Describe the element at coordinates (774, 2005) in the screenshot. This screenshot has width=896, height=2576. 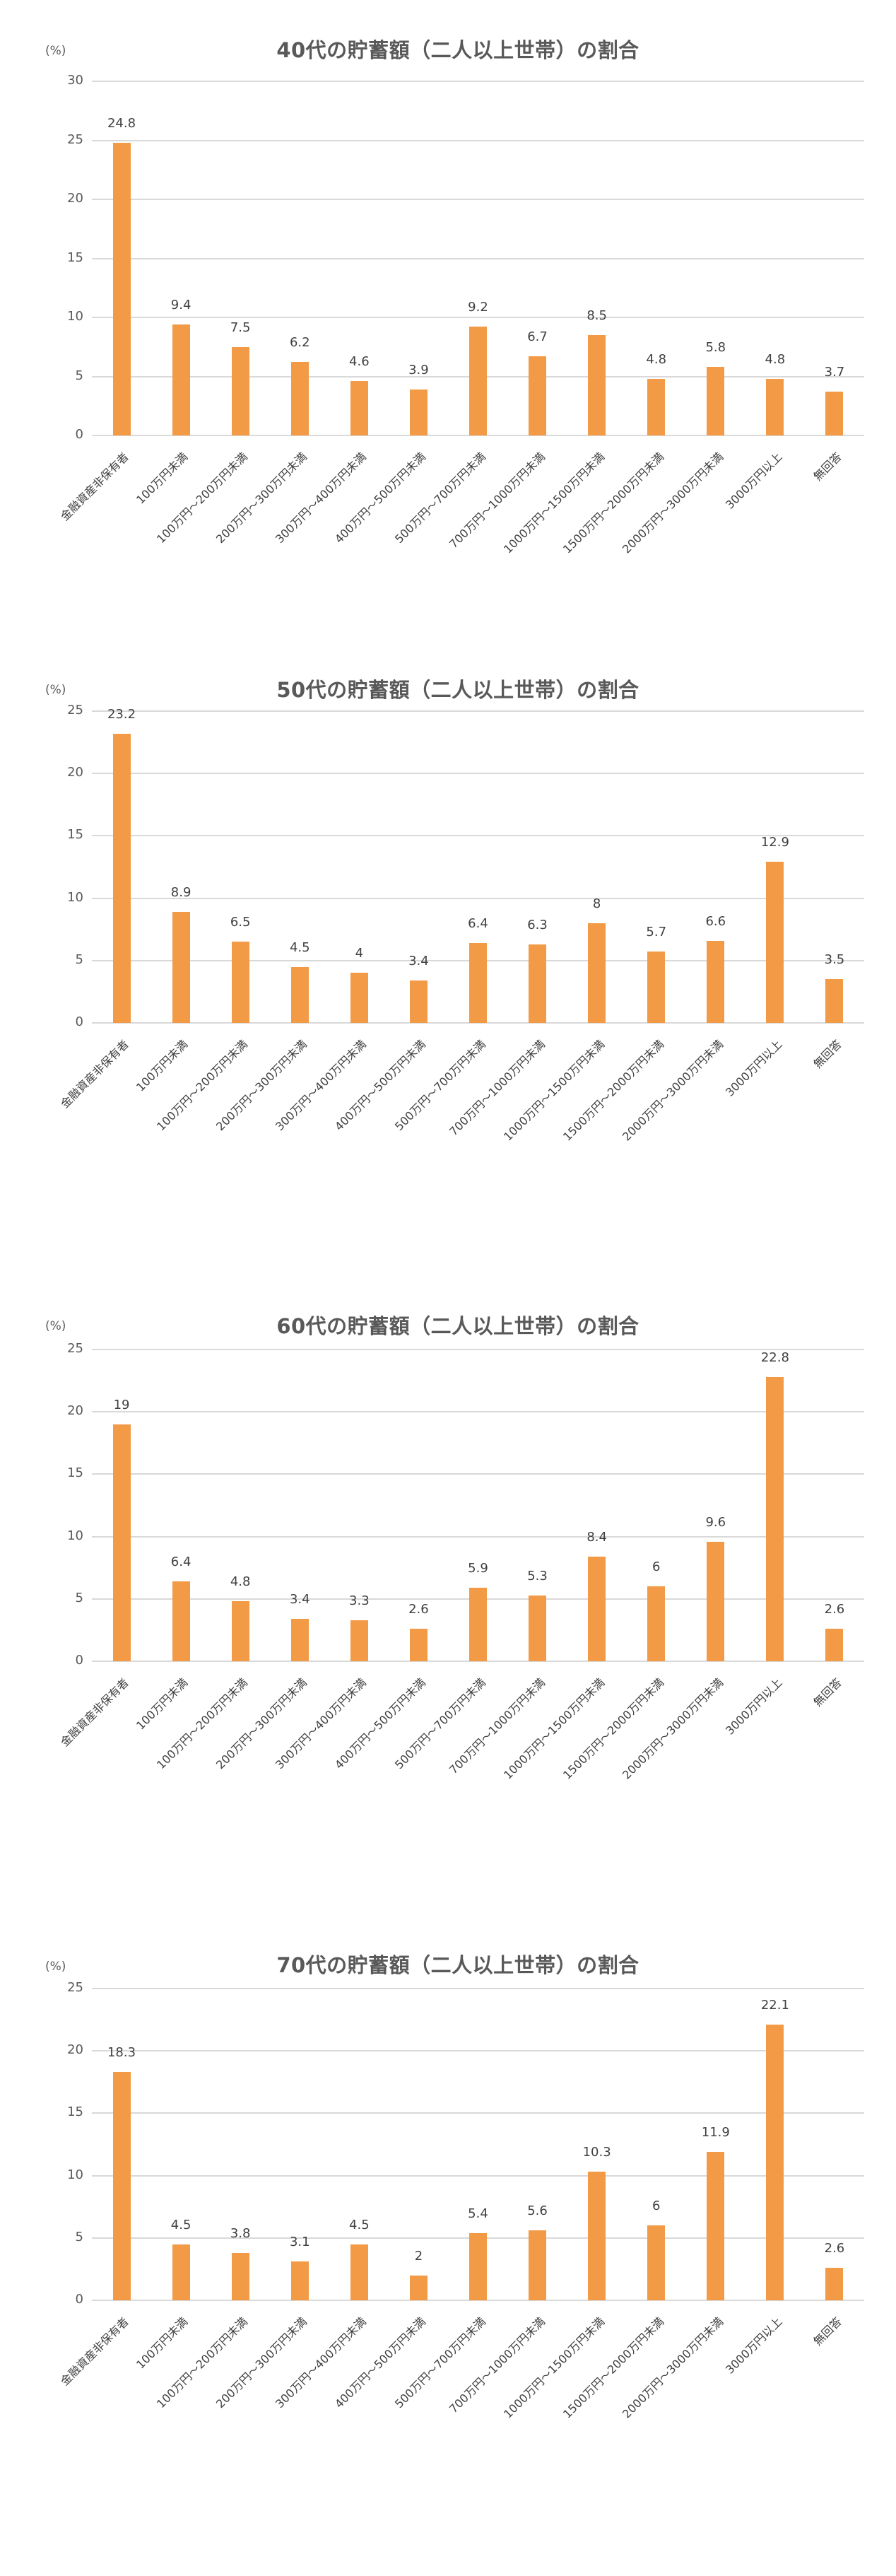
I see `data-label: 22.1` at that location.